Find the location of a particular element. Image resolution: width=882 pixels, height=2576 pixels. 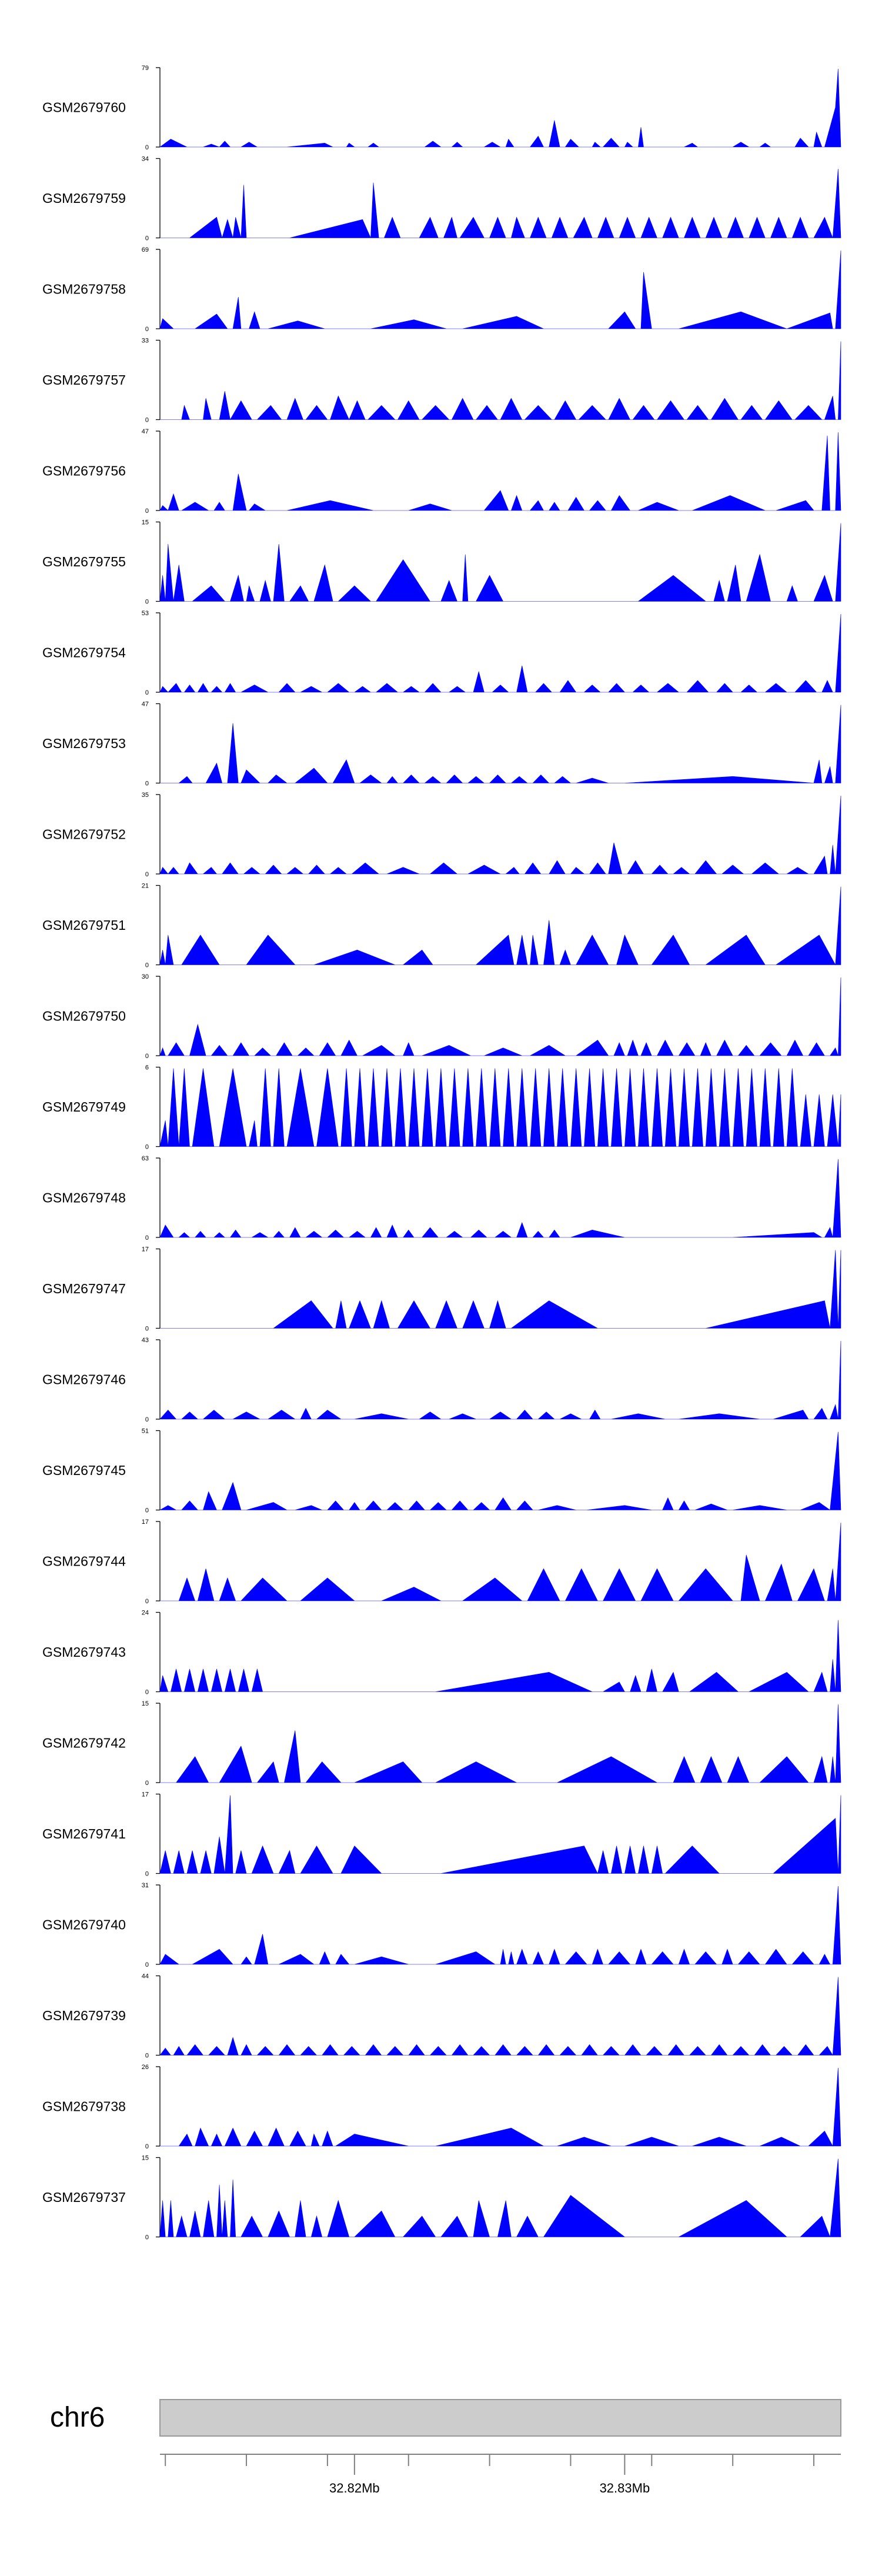

track-ymax-label: 79 is located at coordinates (145, 68).